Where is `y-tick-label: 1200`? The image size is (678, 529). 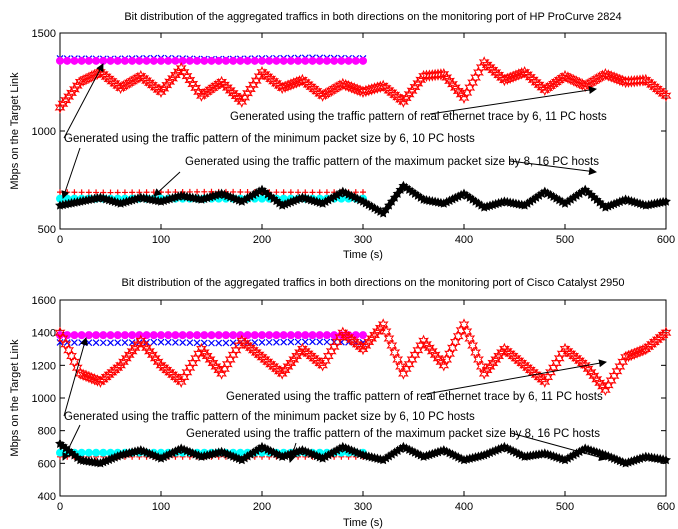
y-tick-label: 1200 is located at coordinates (44, 366).